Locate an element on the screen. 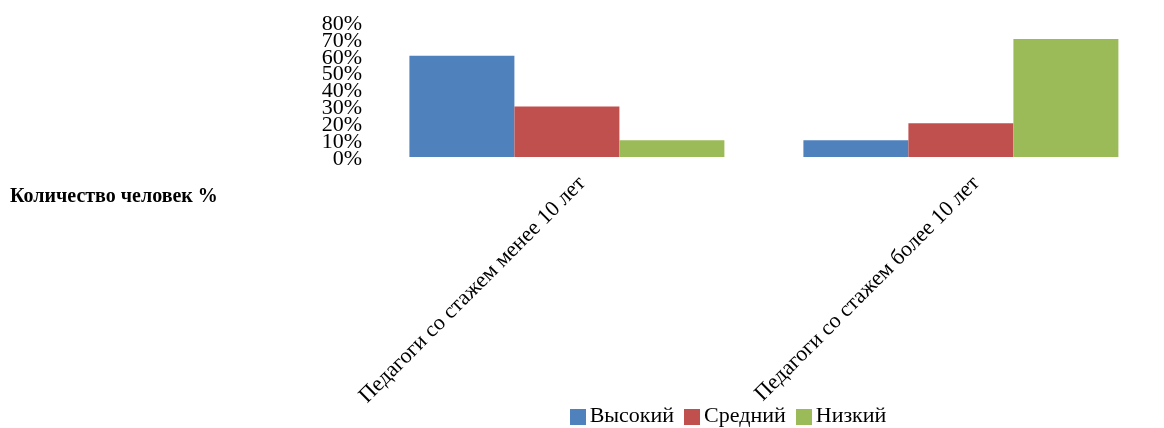  legend-label: Низкий is located at coordinates (851, 414).